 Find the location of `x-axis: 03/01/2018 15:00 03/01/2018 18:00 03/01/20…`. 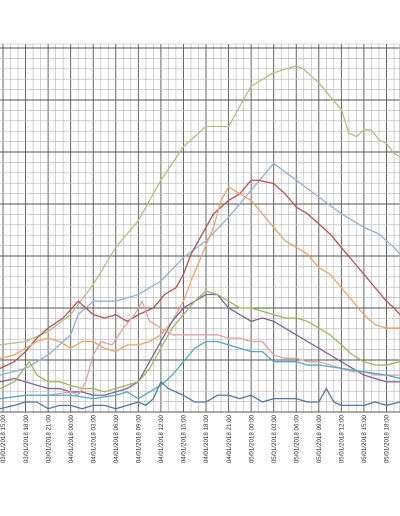

x-axis: 03/01/2018 15:00 03/01/2018 18:00 03/01/20… is located at coordinates (200, 437).